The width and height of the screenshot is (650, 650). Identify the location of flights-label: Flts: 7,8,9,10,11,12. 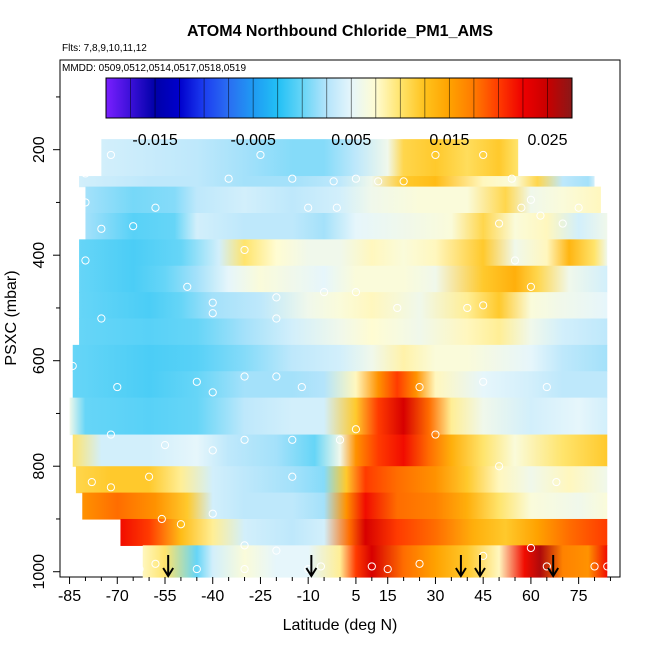
(104, 48).